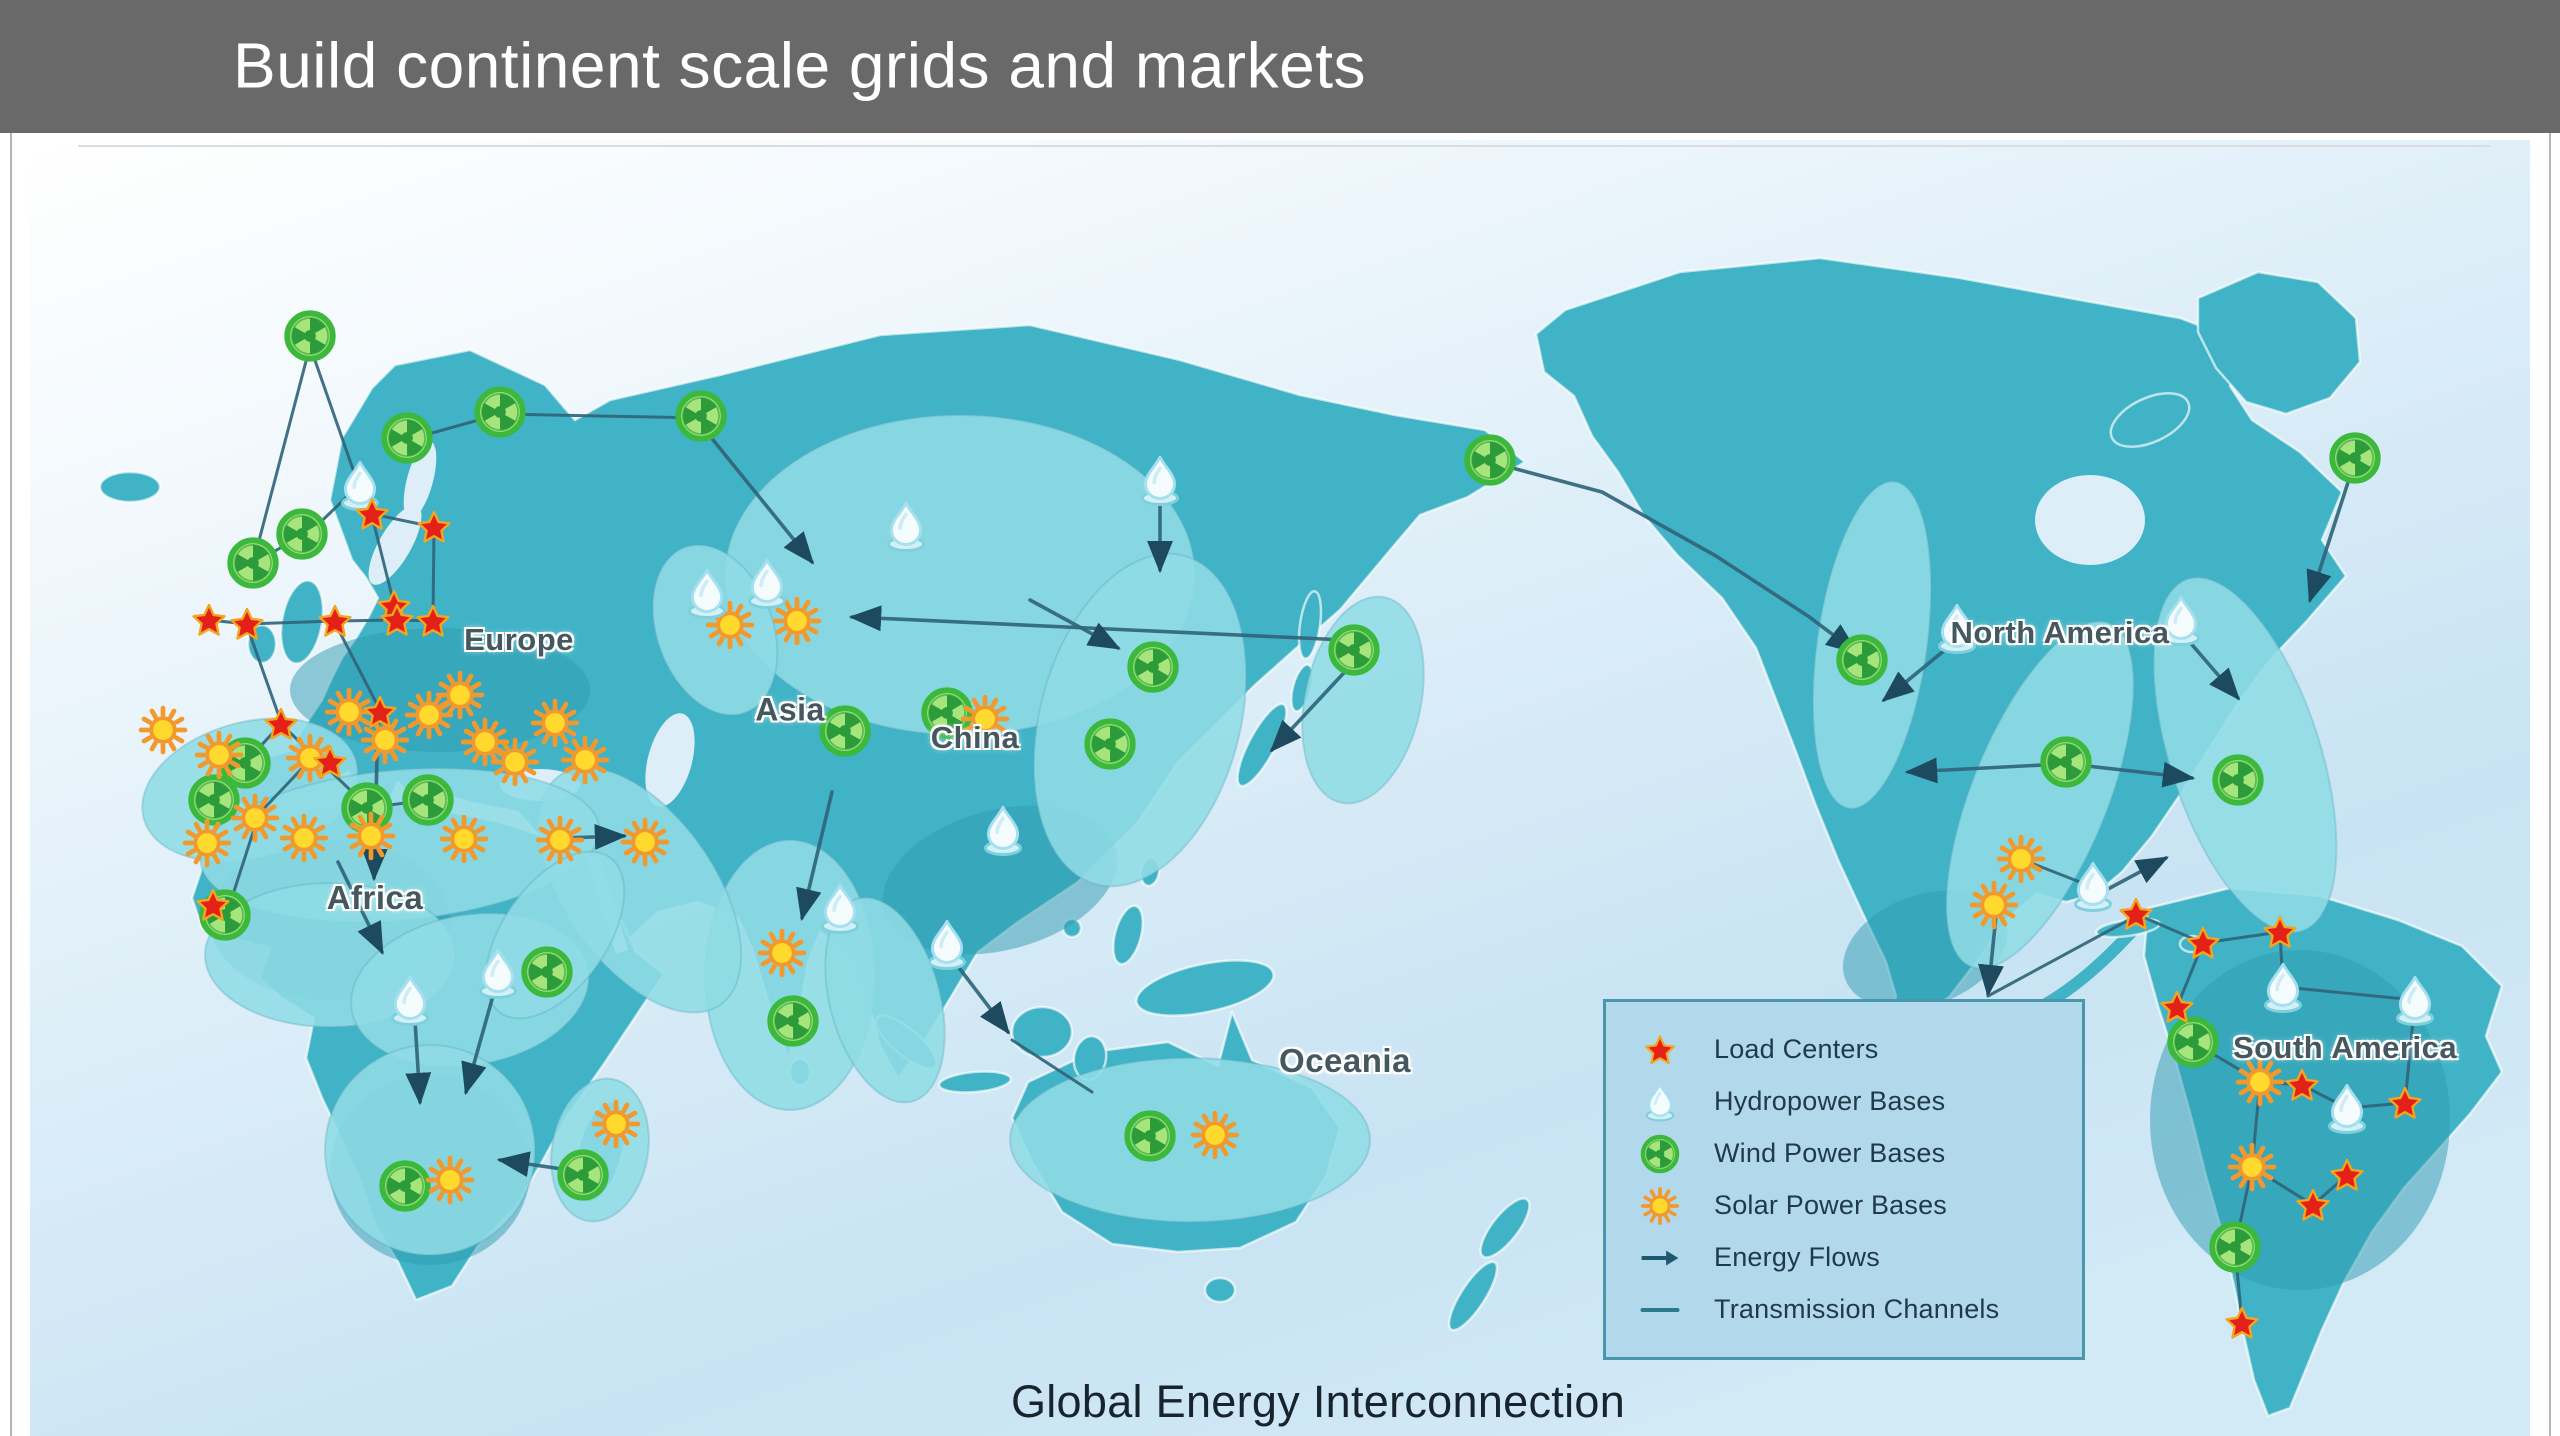  Describe the element at coordinates (1797, 1257) in the screenshot. I see `legend-item-label: Energy Flows` at that location.